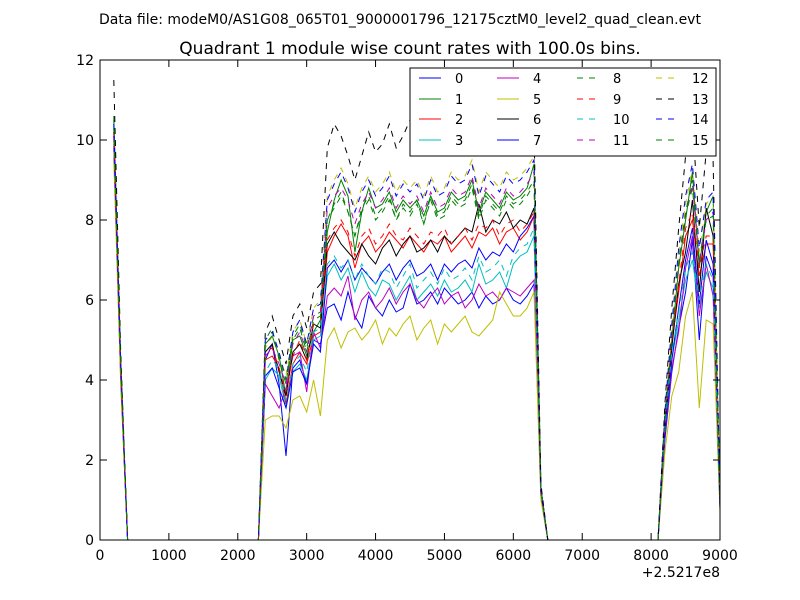 The image size is (800, 600). I want to click on x-tick-label: 2000, so click(238, 556).